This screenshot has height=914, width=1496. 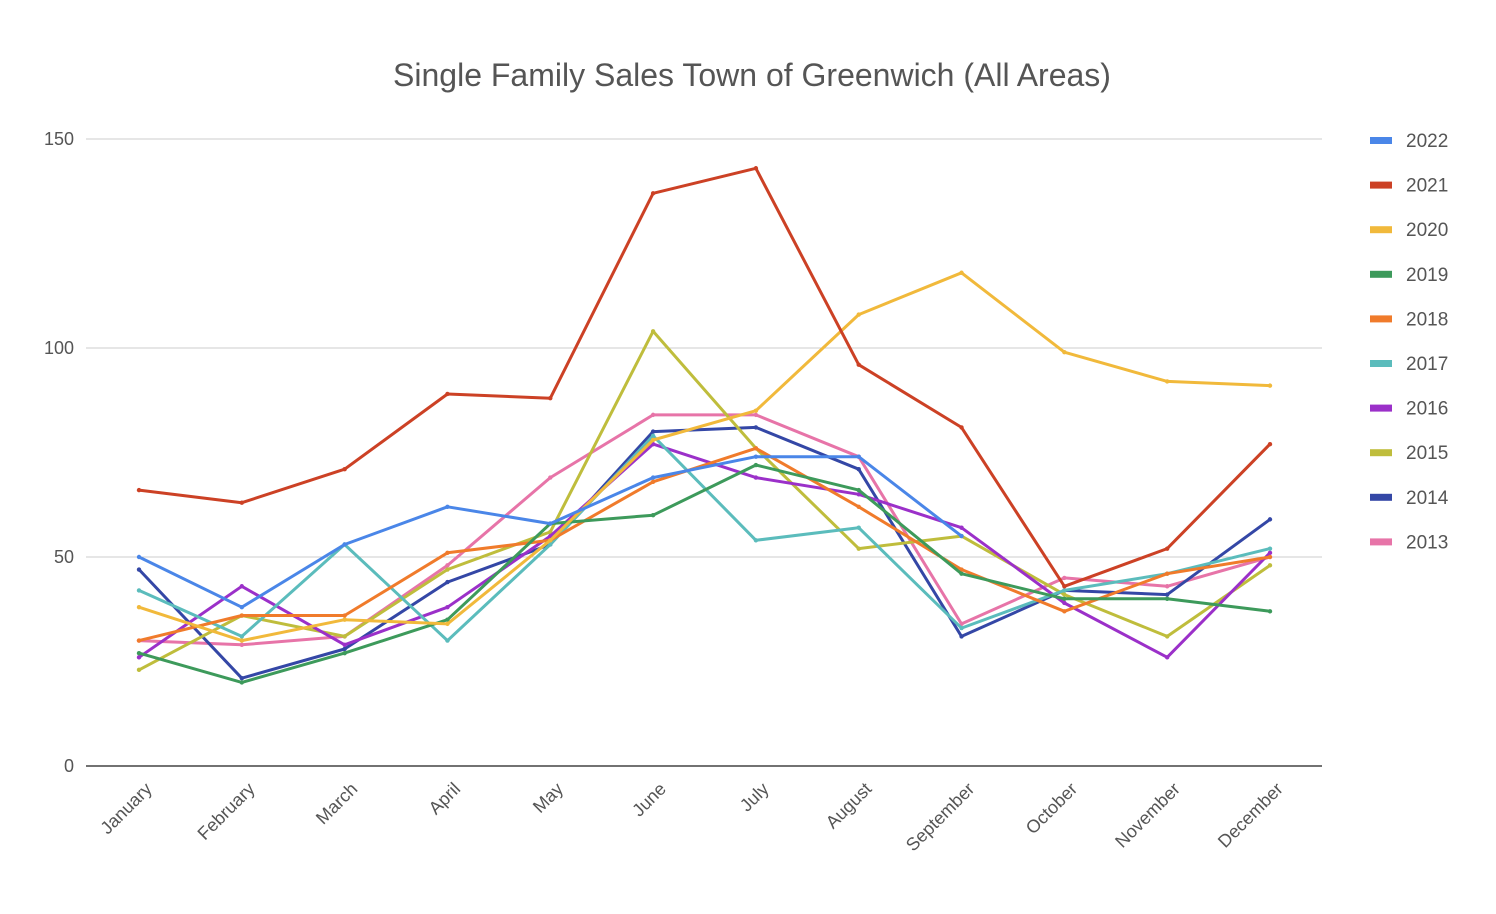 I want to click on point-2015-may, so click(x=550, y=532).